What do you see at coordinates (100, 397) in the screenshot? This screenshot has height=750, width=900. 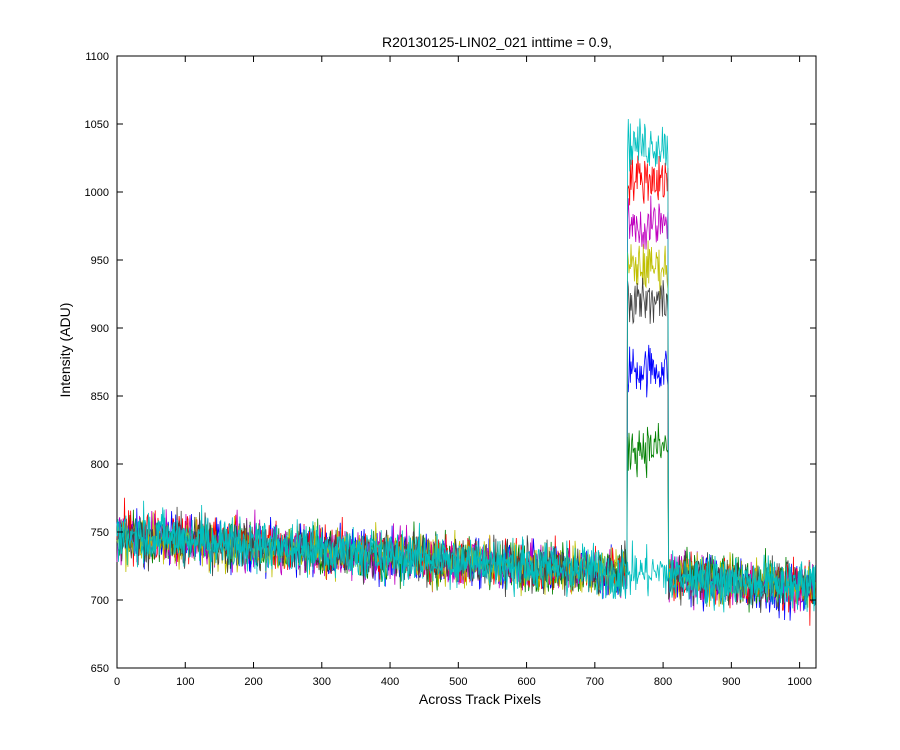 I see `y-tick-label-850: 850` at bounding box center [100, 397].